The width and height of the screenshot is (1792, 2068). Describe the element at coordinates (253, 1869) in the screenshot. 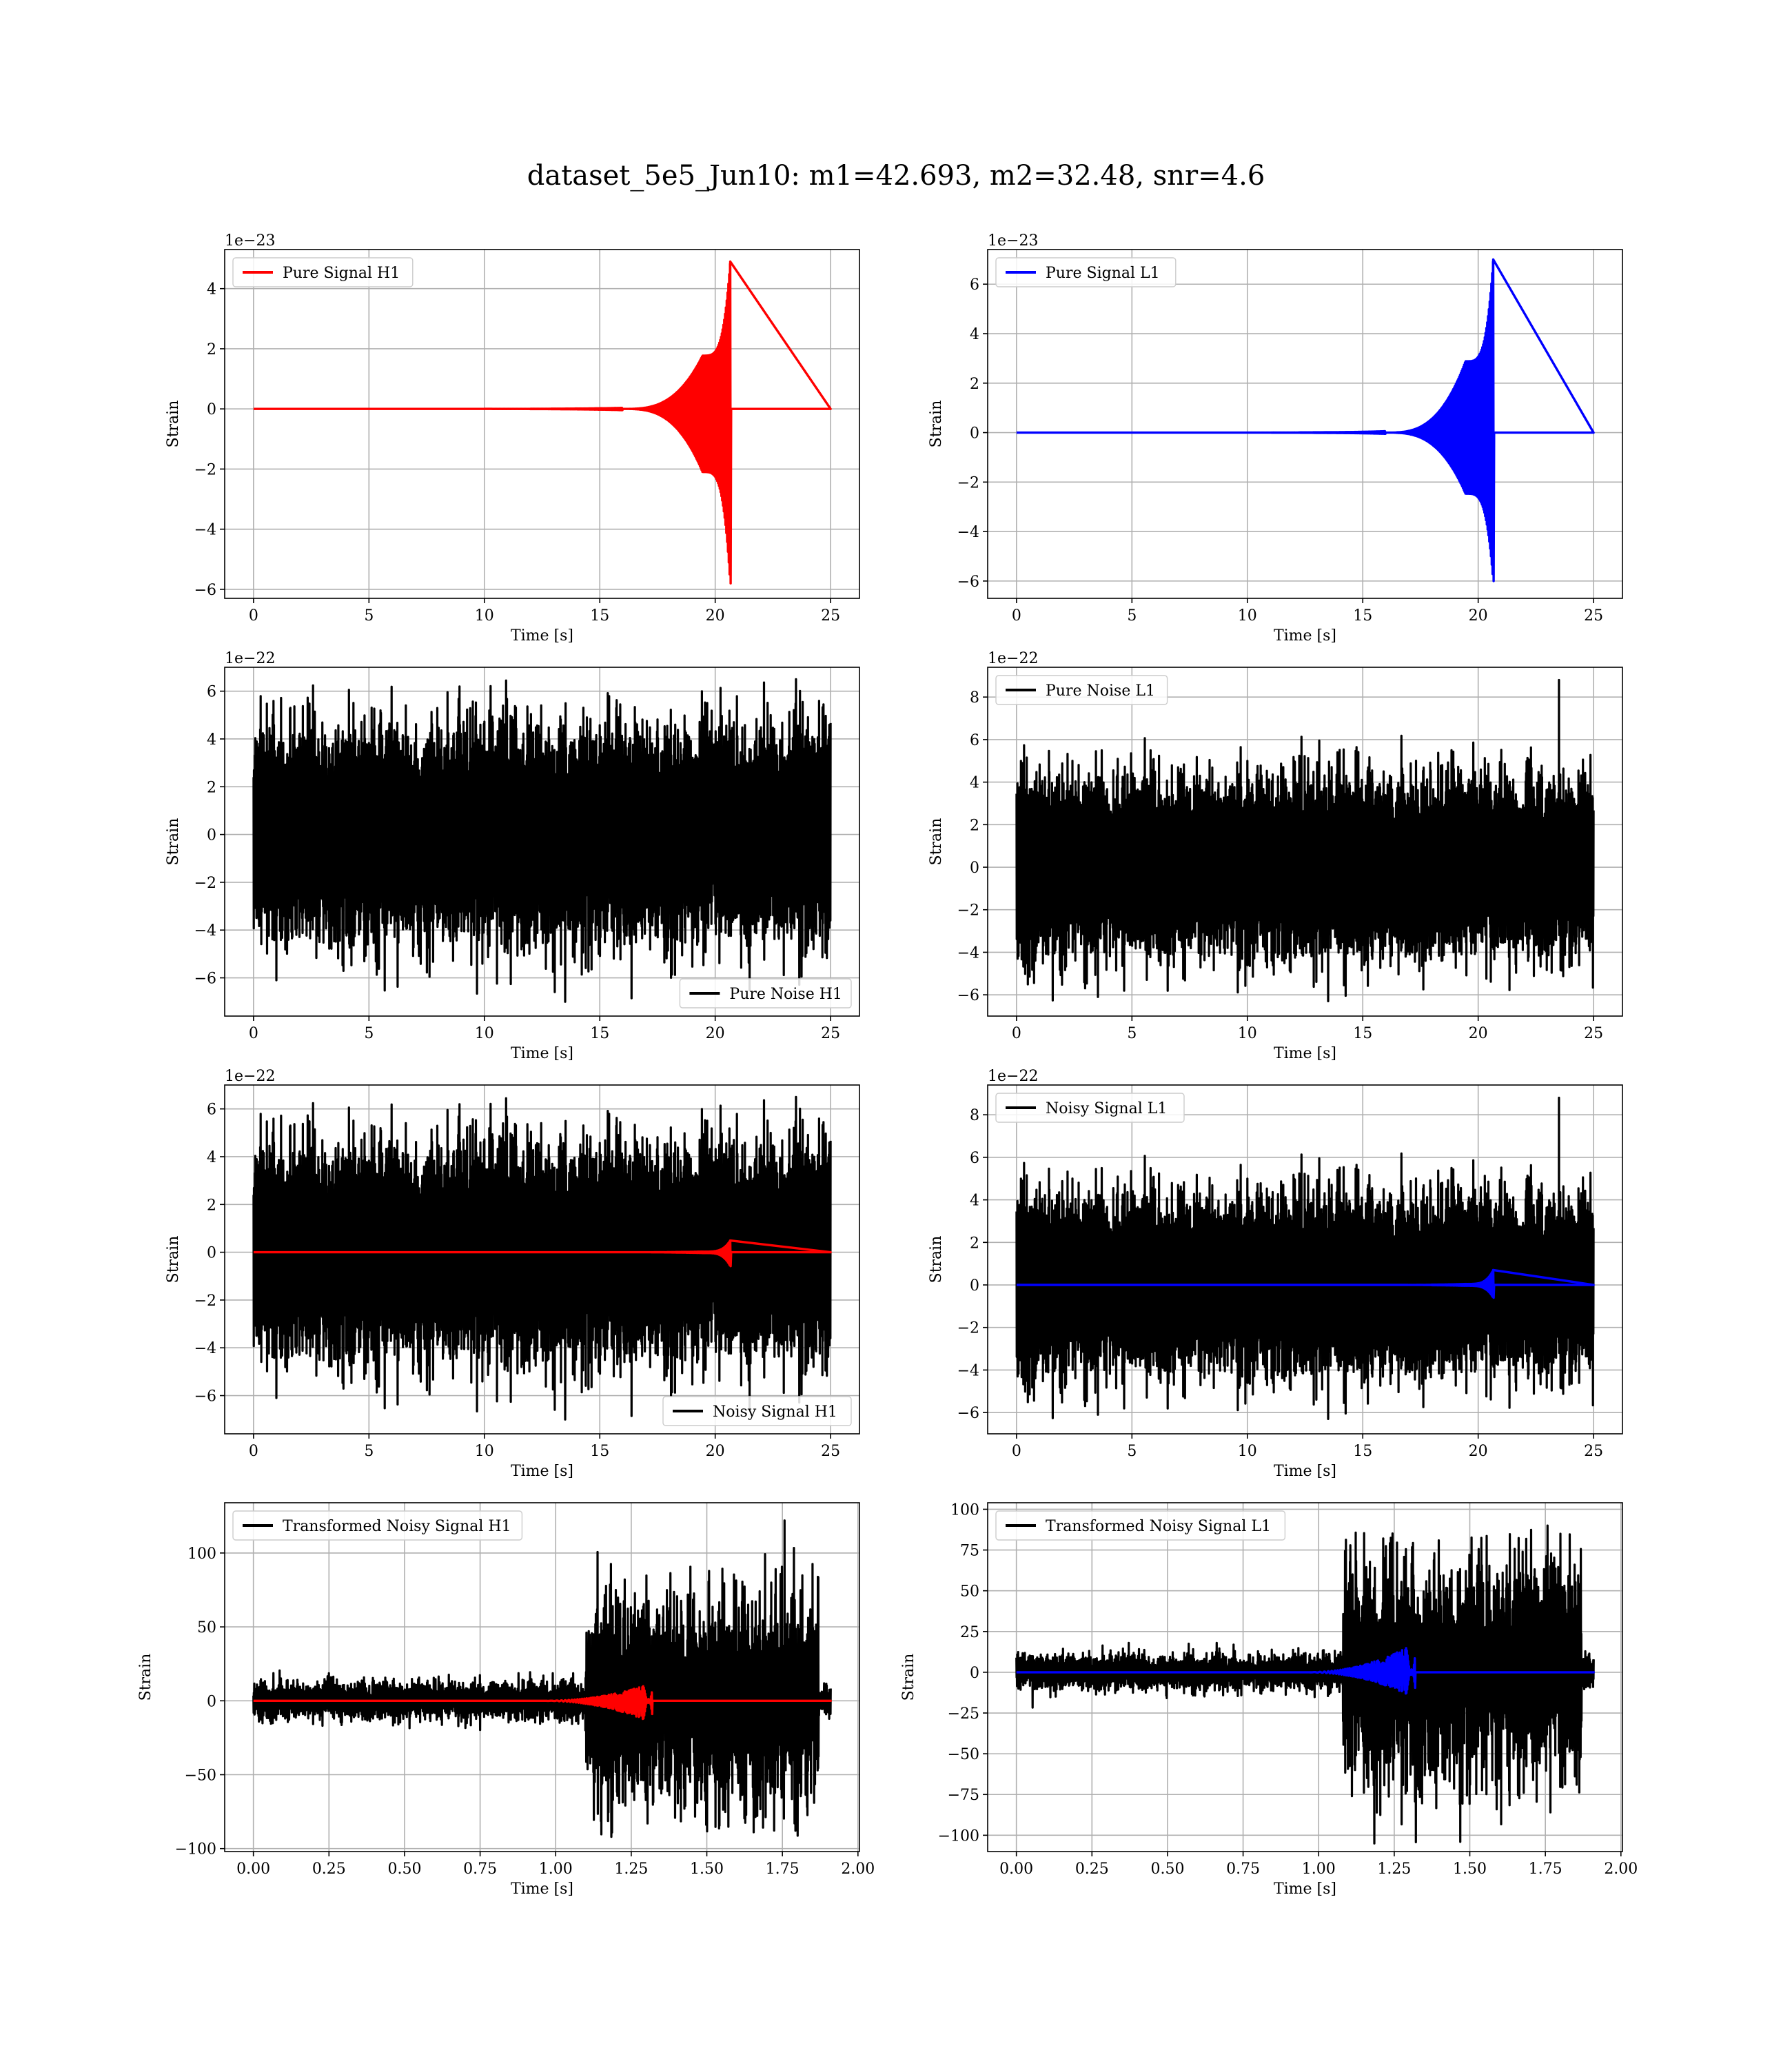

I see `x-tick-label: 0.00` at that location.